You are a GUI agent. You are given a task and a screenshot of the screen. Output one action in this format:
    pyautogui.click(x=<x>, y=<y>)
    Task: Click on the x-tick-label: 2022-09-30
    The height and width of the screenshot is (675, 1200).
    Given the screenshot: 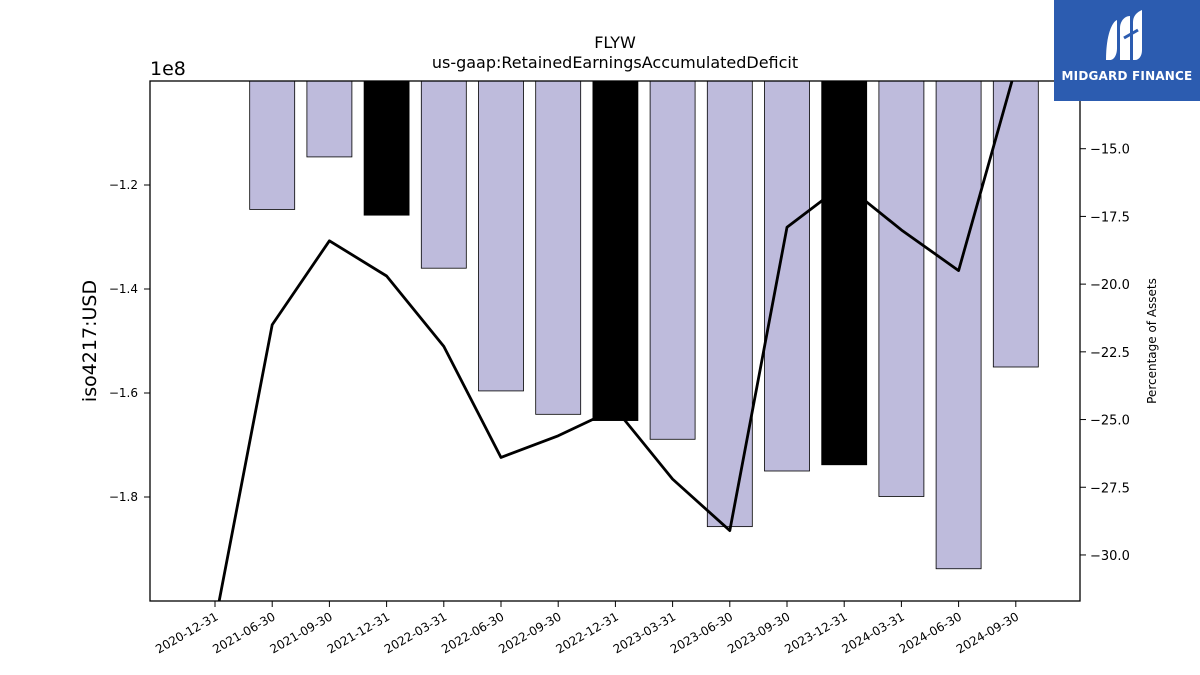 What is the action you would take?
    pyautogui.click(x=529, y=632)
    